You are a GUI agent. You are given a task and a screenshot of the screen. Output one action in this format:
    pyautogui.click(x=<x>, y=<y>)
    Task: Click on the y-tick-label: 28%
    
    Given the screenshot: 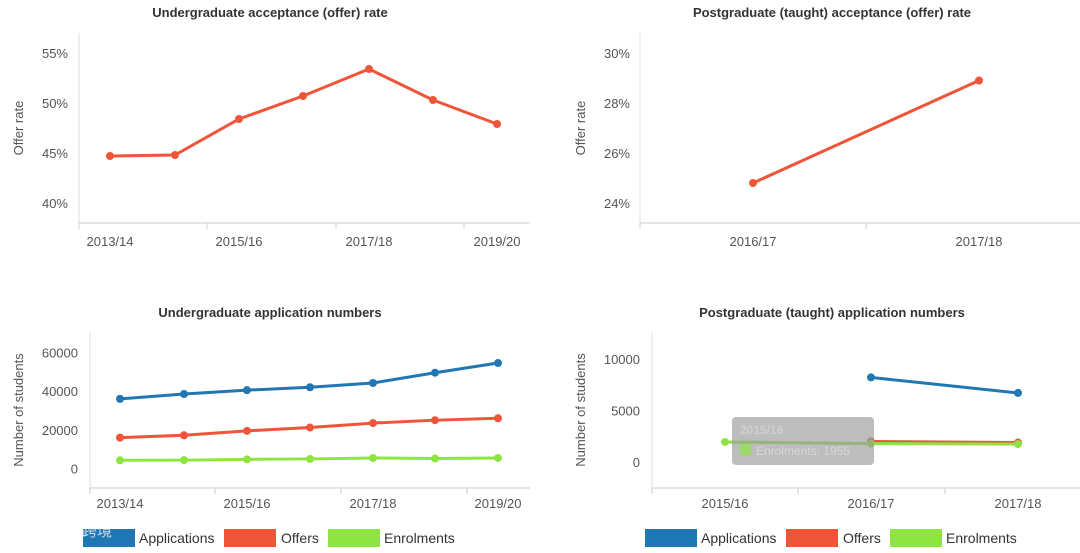 What is the action you would take?
    pyautogui.click(x=617, y=103)
    